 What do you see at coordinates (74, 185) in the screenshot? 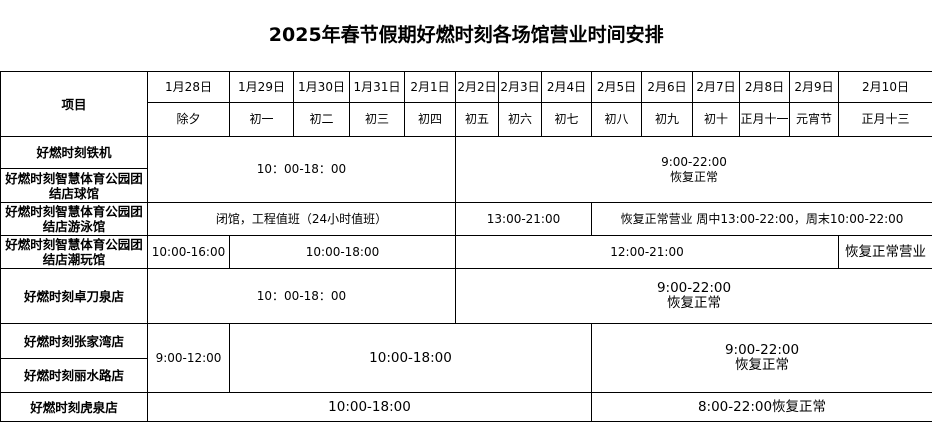
I see `venue-name: 好燃时刻智慧体育公园团结店球馆` at bounding box center [74, 185].